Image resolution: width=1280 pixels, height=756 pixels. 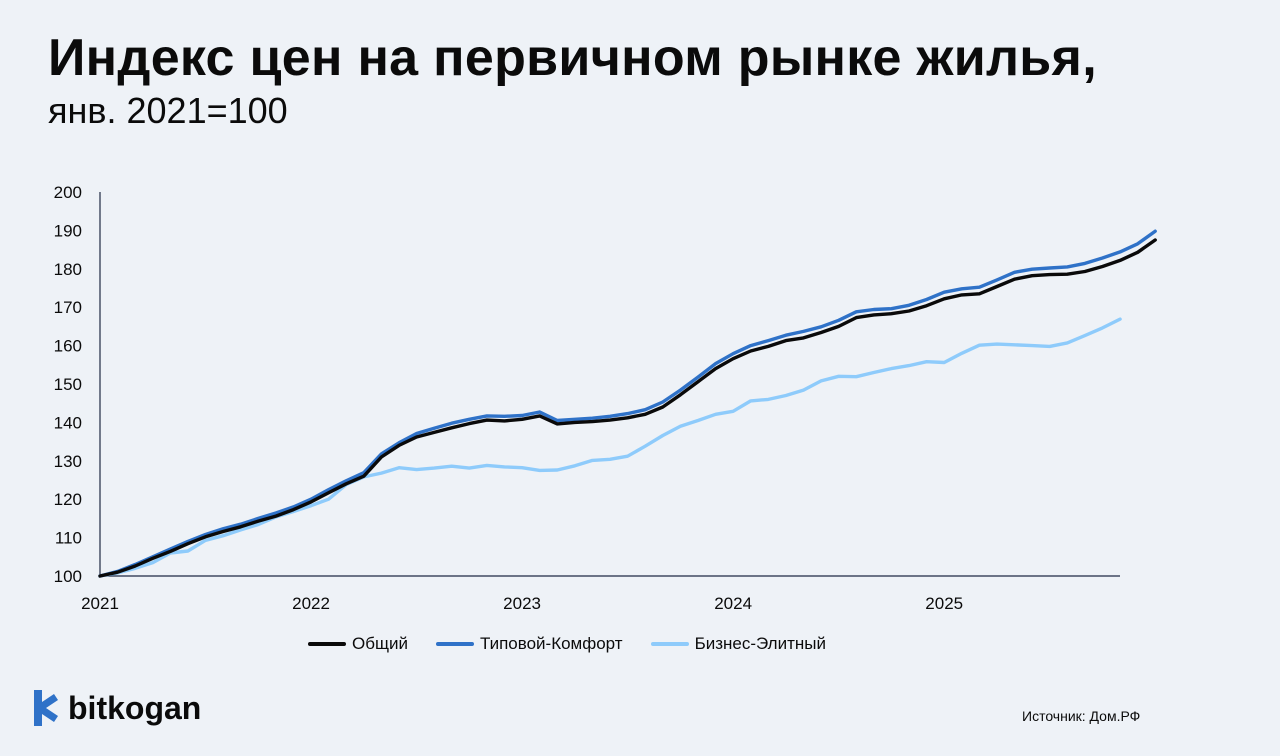 I want to click on y-tick-label: 190, so click(x=68, y=230).